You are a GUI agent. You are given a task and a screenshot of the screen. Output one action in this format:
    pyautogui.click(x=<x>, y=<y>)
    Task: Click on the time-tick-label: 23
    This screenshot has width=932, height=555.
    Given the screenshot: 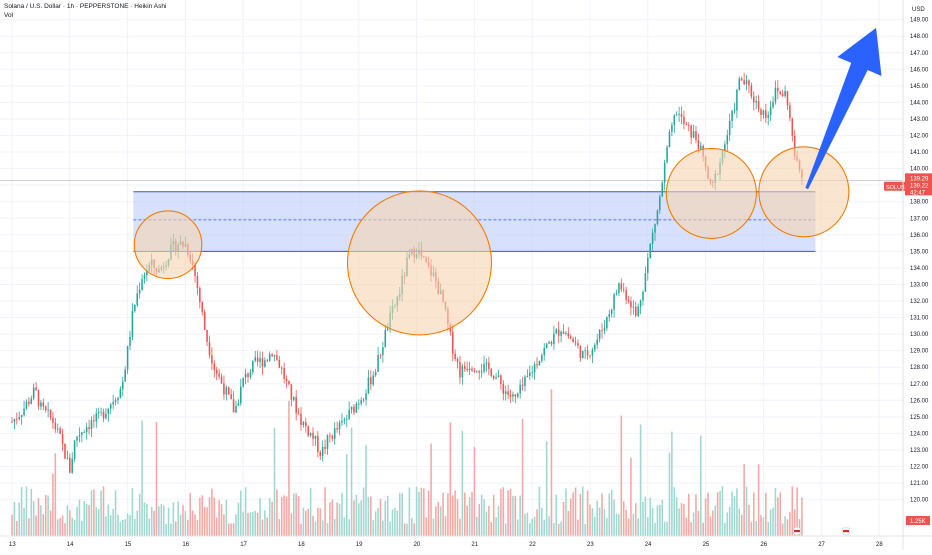 What is the action you would take?
    pyautogui.click(x=590, y=545)
    